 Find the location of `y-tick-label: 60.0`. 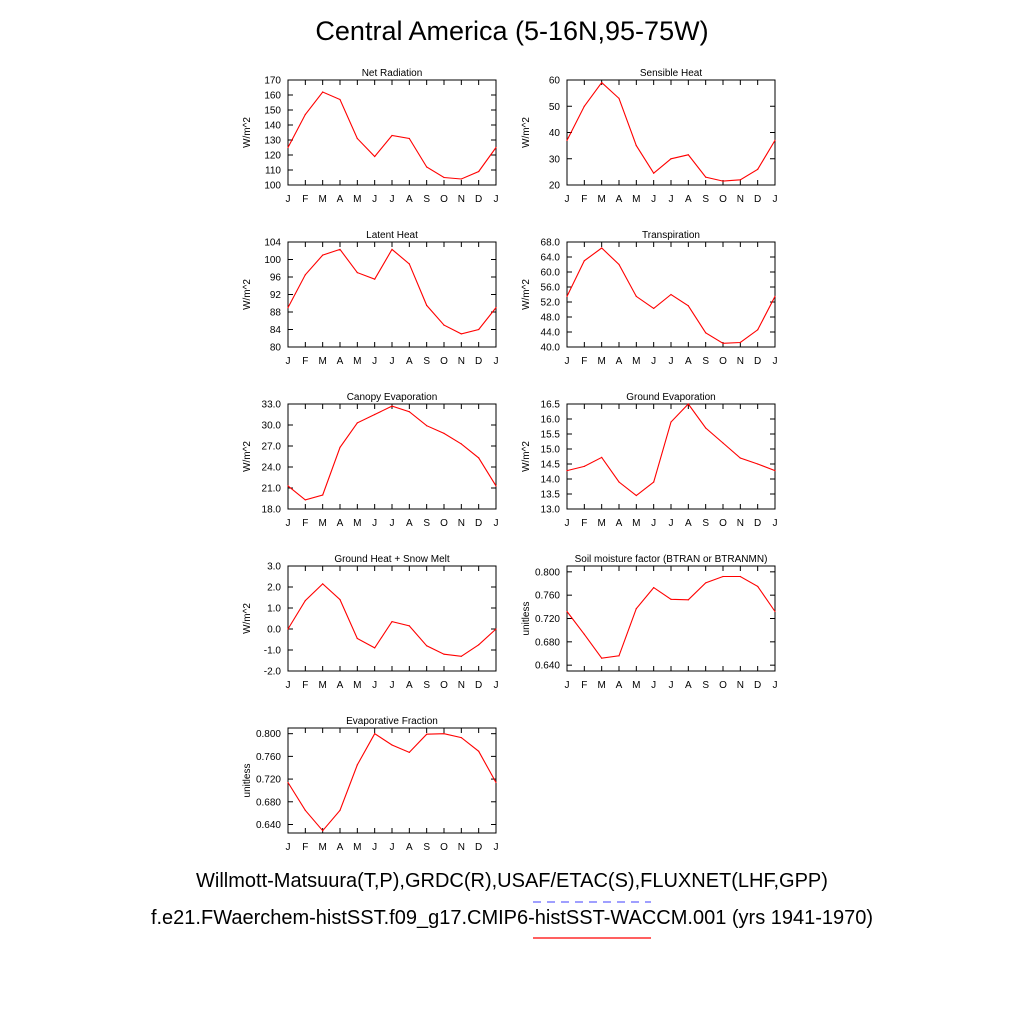

y-tick-label: 60.0 is located at coordinates (551, 273).